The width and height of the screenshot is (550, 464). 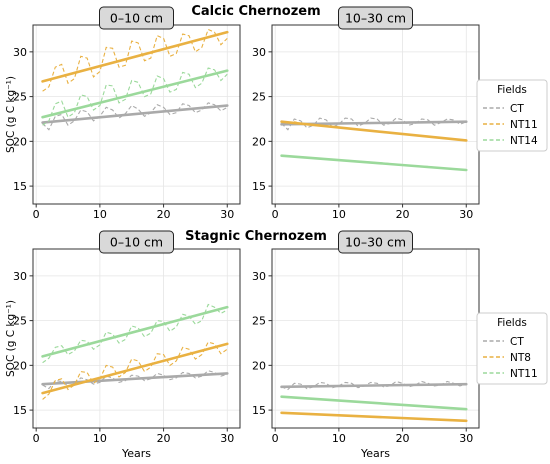 I want to click on legend-entry: NT8, so click(x=520, y=358).